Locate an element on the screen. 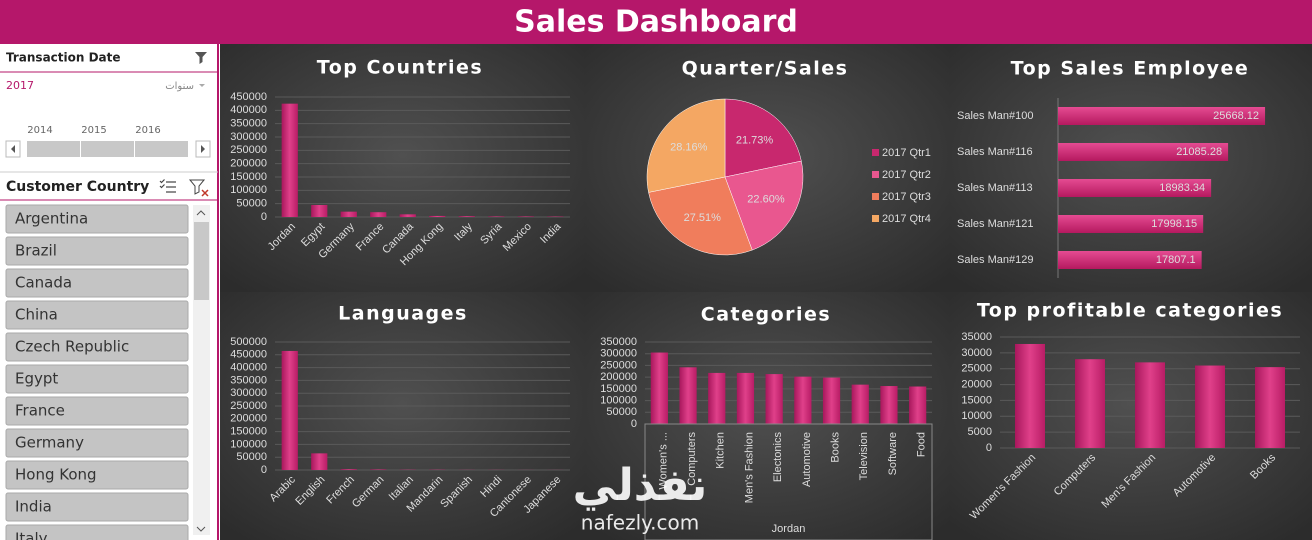 The width and height of the screenshot is (1312, 540). x-tick-label: Television is located at coordinates (864, 456).